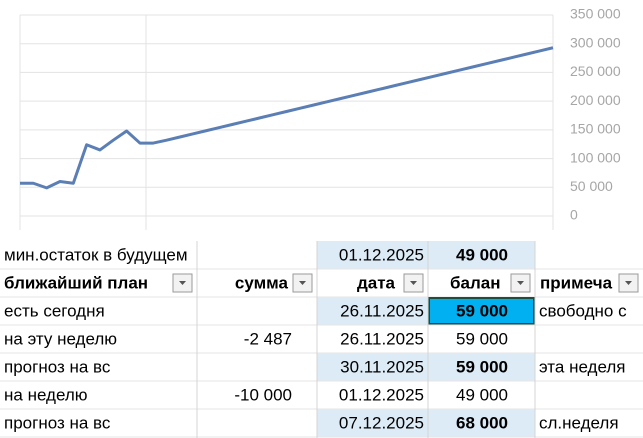 This screenshot has width=643, height=438. Describe the element at coordinates (582, 366) in the screenshot. I see `cell-text: эта неделя` at that location.